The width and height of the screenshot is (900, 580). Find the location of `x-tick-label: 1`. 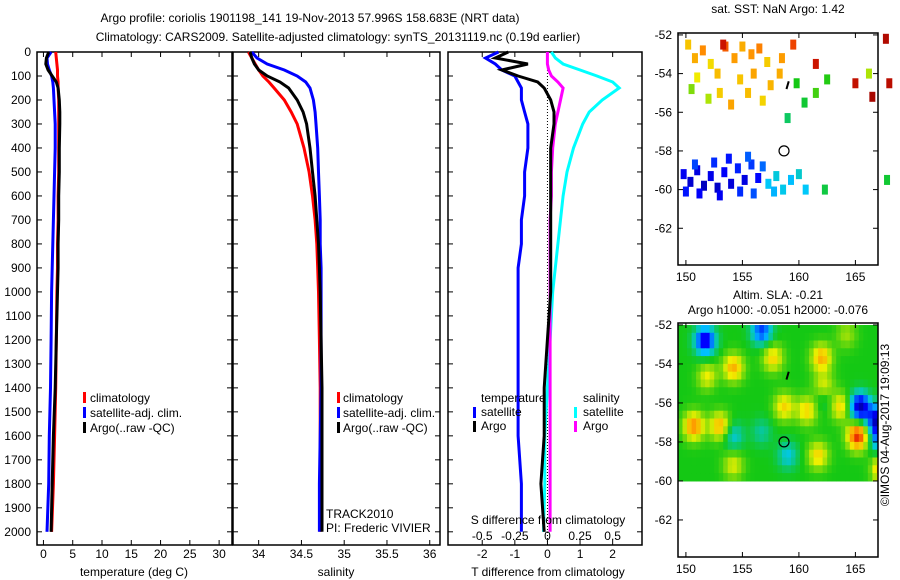

x-tick-label: 1 is located at coordinates (580, 554).